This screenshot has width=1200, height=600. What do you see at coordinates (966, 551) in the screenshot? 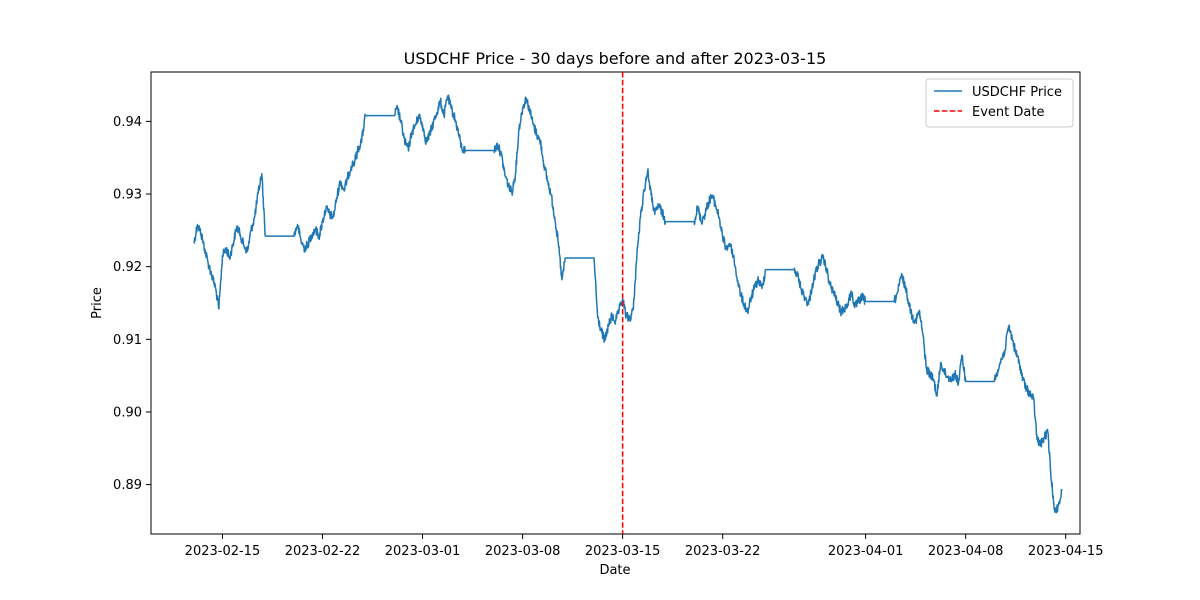
I see `x-tick-label: 2023-04-08` at bounding box center [966, 551].